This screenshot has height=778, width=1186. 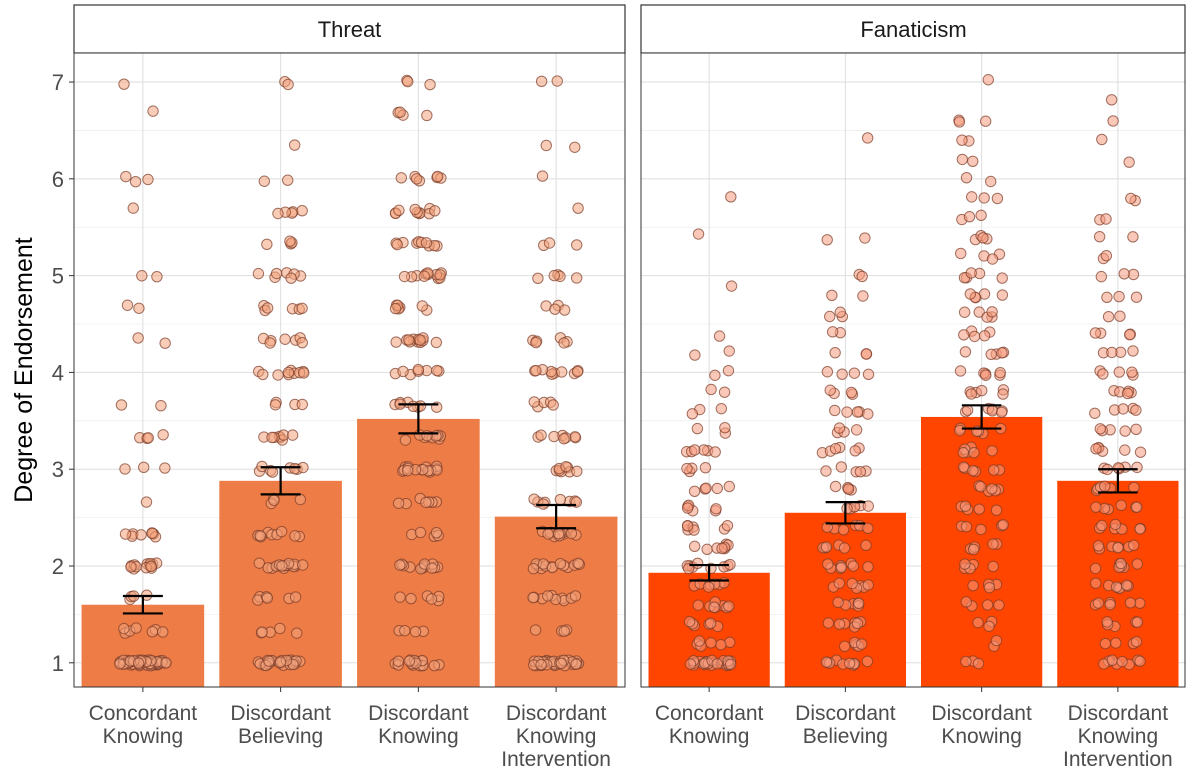 What do you see at coordinates (24, 369) in the screenshot?
I see `y-axis-title: Degree of Endorsement` at bounding box center [24, 369].